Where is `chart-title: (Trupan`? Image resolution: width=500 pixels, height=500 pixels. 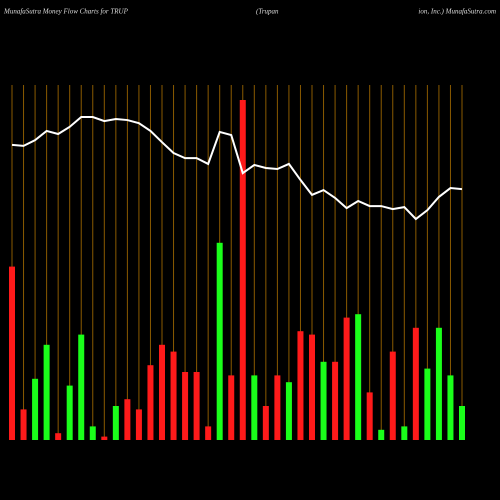 chart-title: (Trupan is located at coordinates (267, 12).